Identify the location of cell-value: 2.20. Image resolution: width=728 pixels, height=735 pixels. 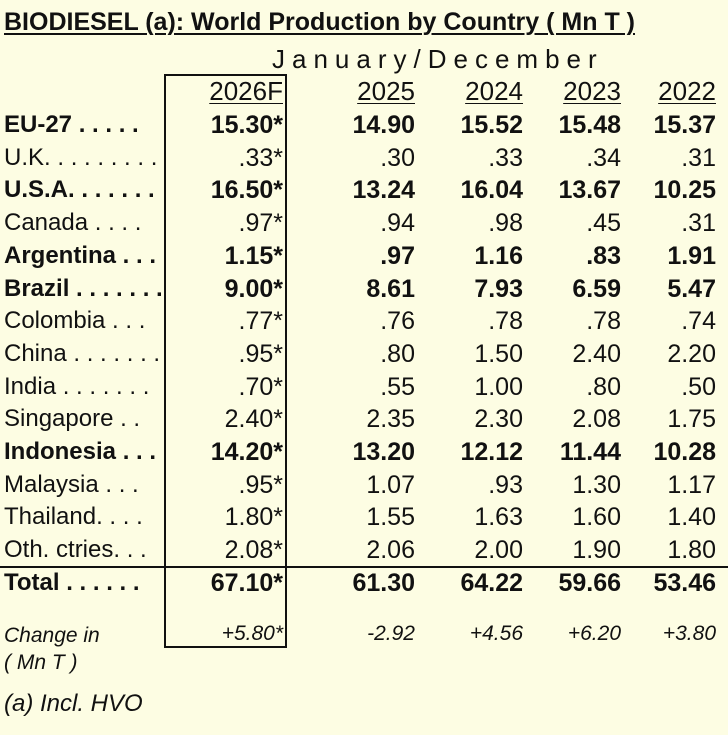
(691, 353).